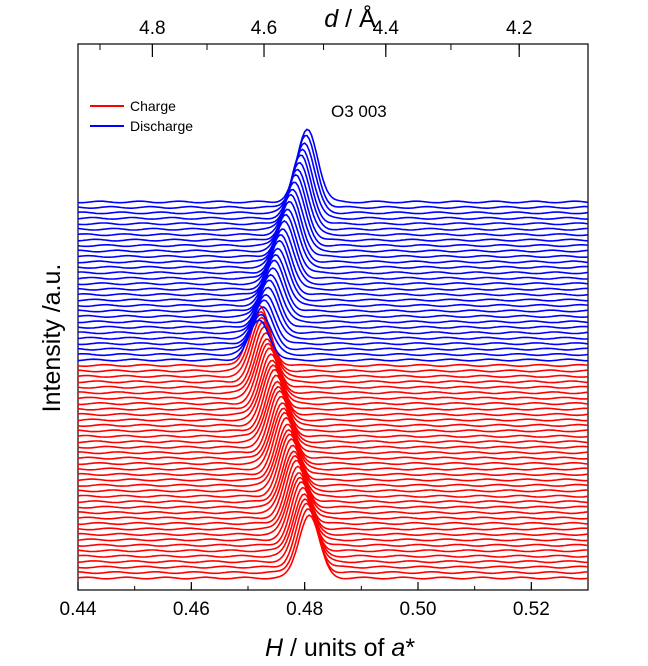 The width and height of the screenshot is (648, 666). What do you see at coordinates (386, 28) in the screenshot?
I see `top-tick-label: 4.4` at bounding box center [386, 28].